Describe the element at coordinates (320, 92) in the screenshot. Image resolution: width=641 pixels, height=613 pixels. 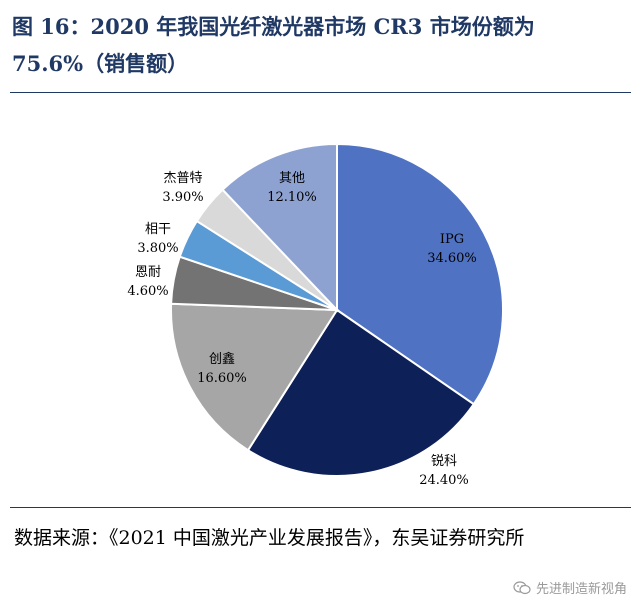
I see `top-rule` at that location.